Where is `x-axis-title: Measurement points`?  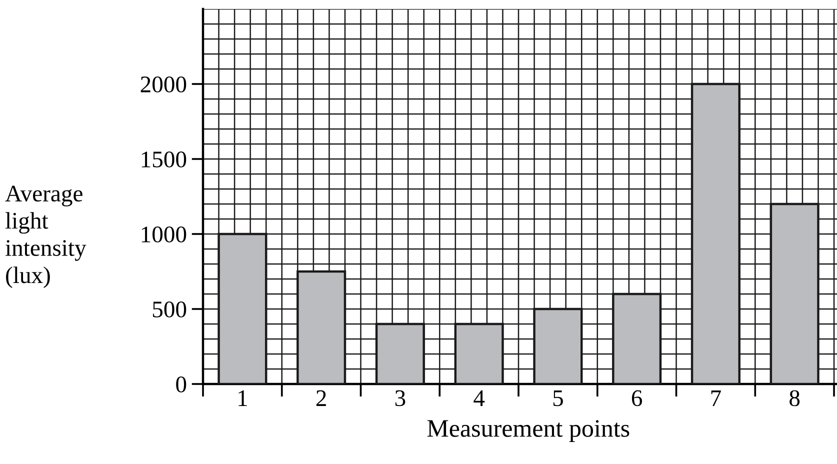 x-axis-title: Measurement points is located at coordinates (528, 431).